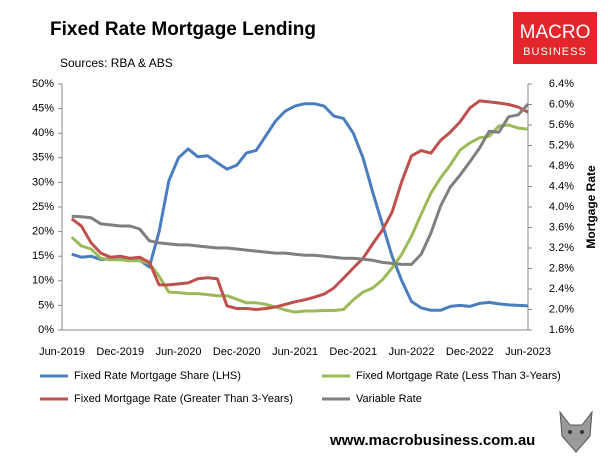  What do you see at coordinates (183, 29) in the screenshot?
I see `chart-title: Fixed Rate Mortgage Lending` at bounding box center [183, 29].